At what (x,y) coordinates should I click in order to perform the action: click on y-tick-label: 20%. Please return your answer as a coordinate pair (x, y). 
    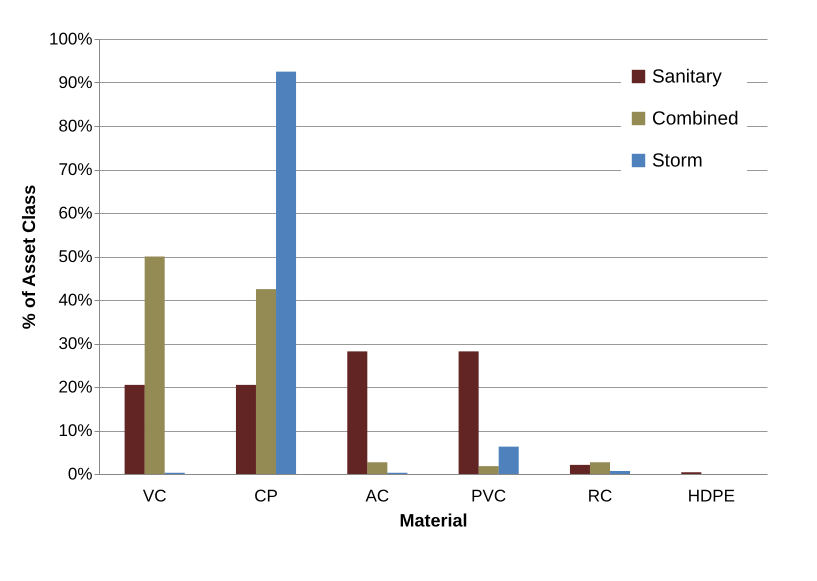
    Looking at the image, I should click on (75, 387).